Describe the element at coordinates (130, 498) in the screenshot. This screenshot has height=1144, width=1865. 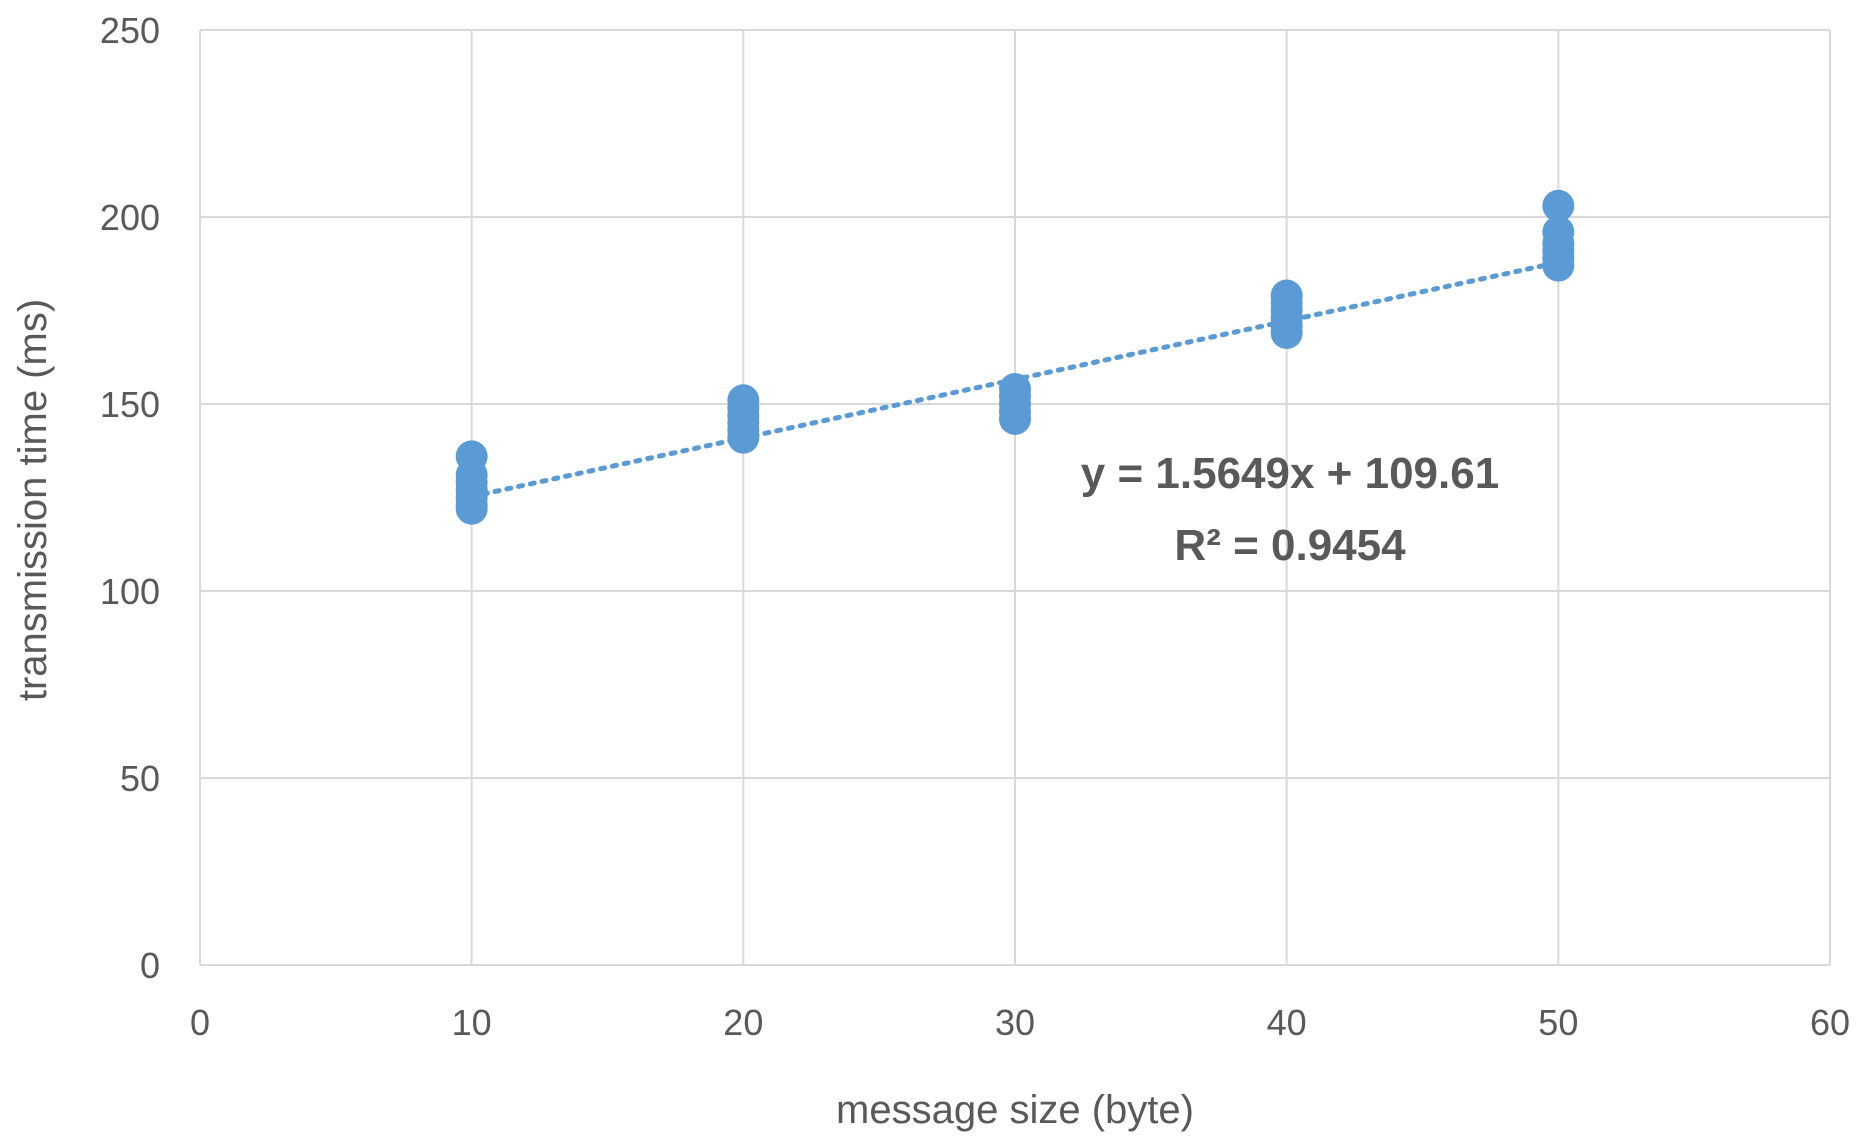
I see `y-tick-labels: 0 50 100 150 200 250` at that location.